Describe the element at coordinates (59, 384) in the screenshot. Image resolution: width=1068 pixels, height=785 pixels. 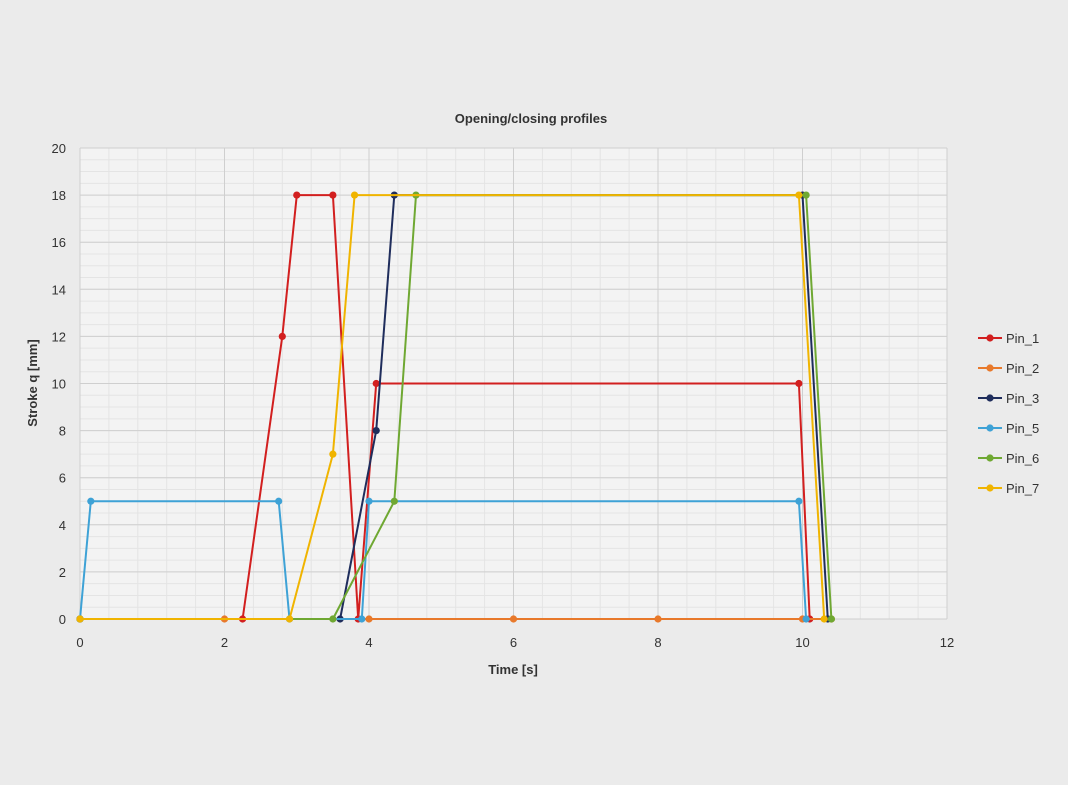
I see `y-tick-label: 10` at that location.